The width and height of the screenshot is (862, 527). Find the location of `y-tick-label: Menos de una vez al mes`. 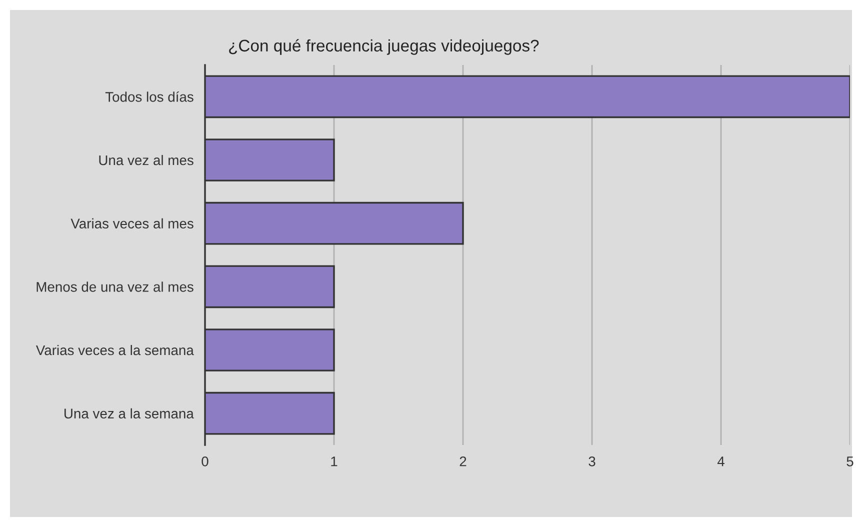

y-tick-label: Menos de una vez al mes is located at coordinates (115, 287).